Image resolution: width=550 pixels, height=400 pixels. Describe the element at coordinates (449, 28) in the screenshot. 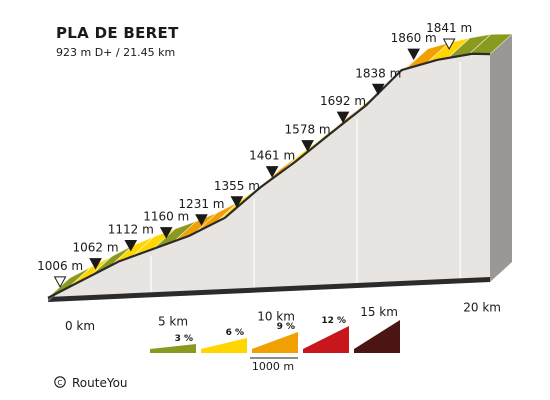

I see `elevation-label: 1841 m` at that location.